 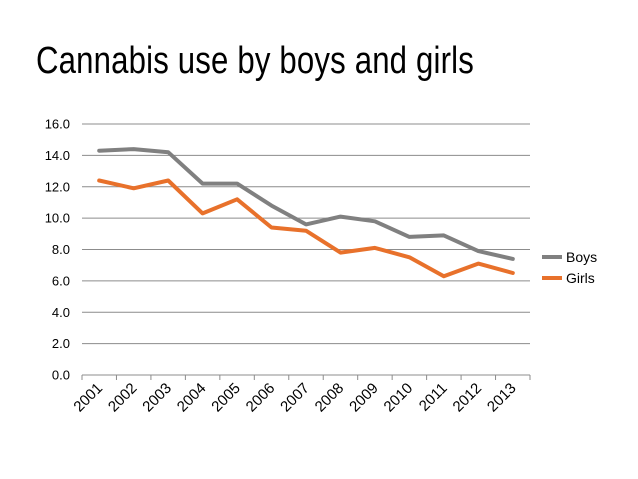 What do you see at coordinates (61, 249) in the screenshot?
I see `y-tick-label: 8.0` at bounding box center [61, 249].